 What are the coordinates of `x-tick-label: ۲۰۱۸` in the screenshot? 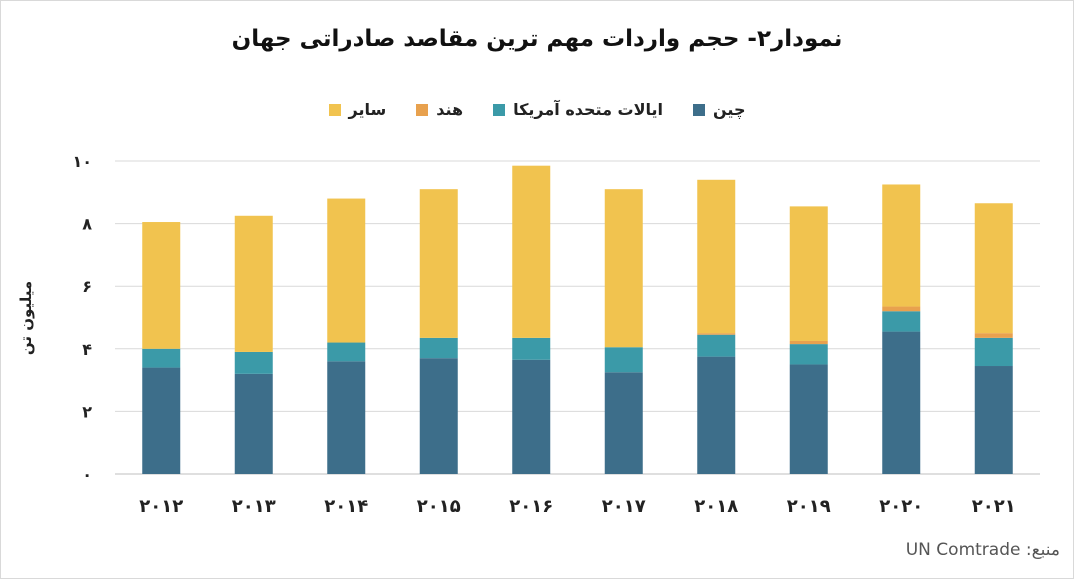 It's located at (716, 506).